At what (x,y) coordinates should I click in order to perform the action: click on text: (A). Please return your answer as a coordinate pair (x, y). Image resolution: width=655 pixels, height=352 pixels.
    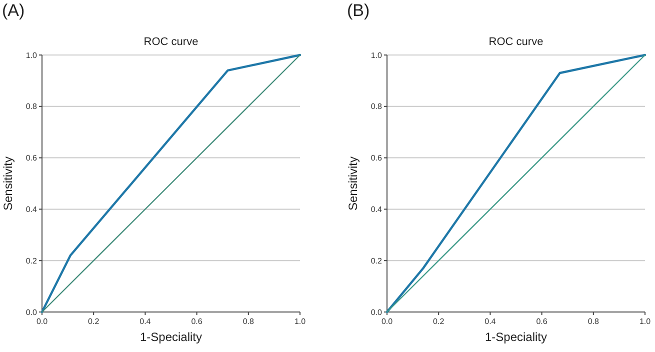
    Looking at the image, I should click on (13, 10).